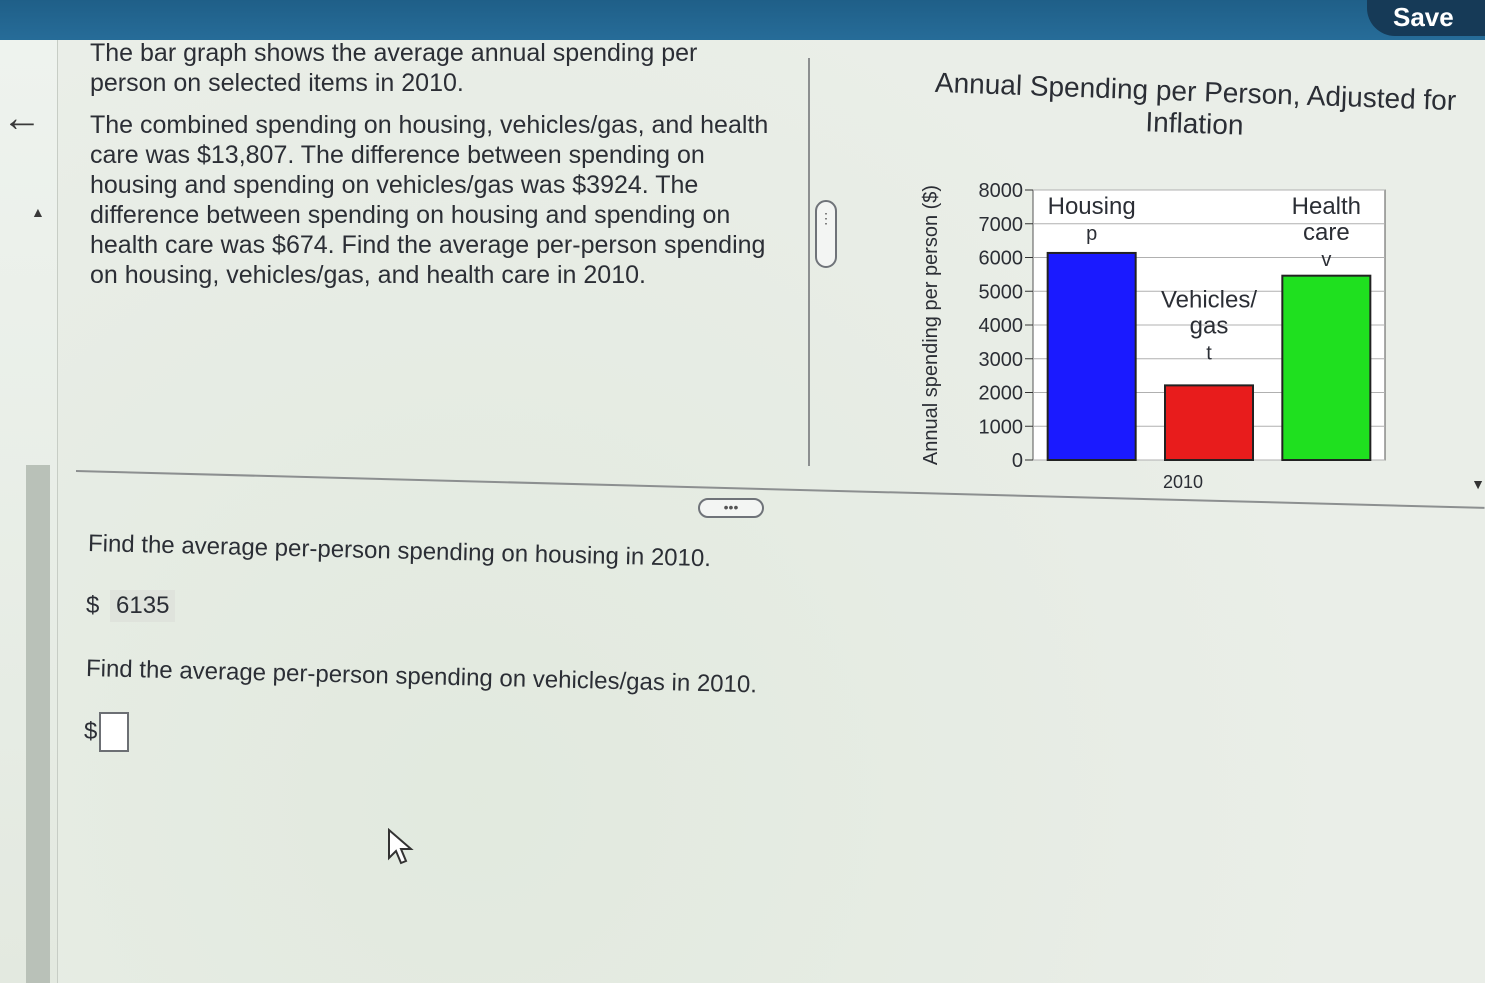 The image size is (1485, 983). I want to click on caret-down-icon: ▼, so click(1478, 484).